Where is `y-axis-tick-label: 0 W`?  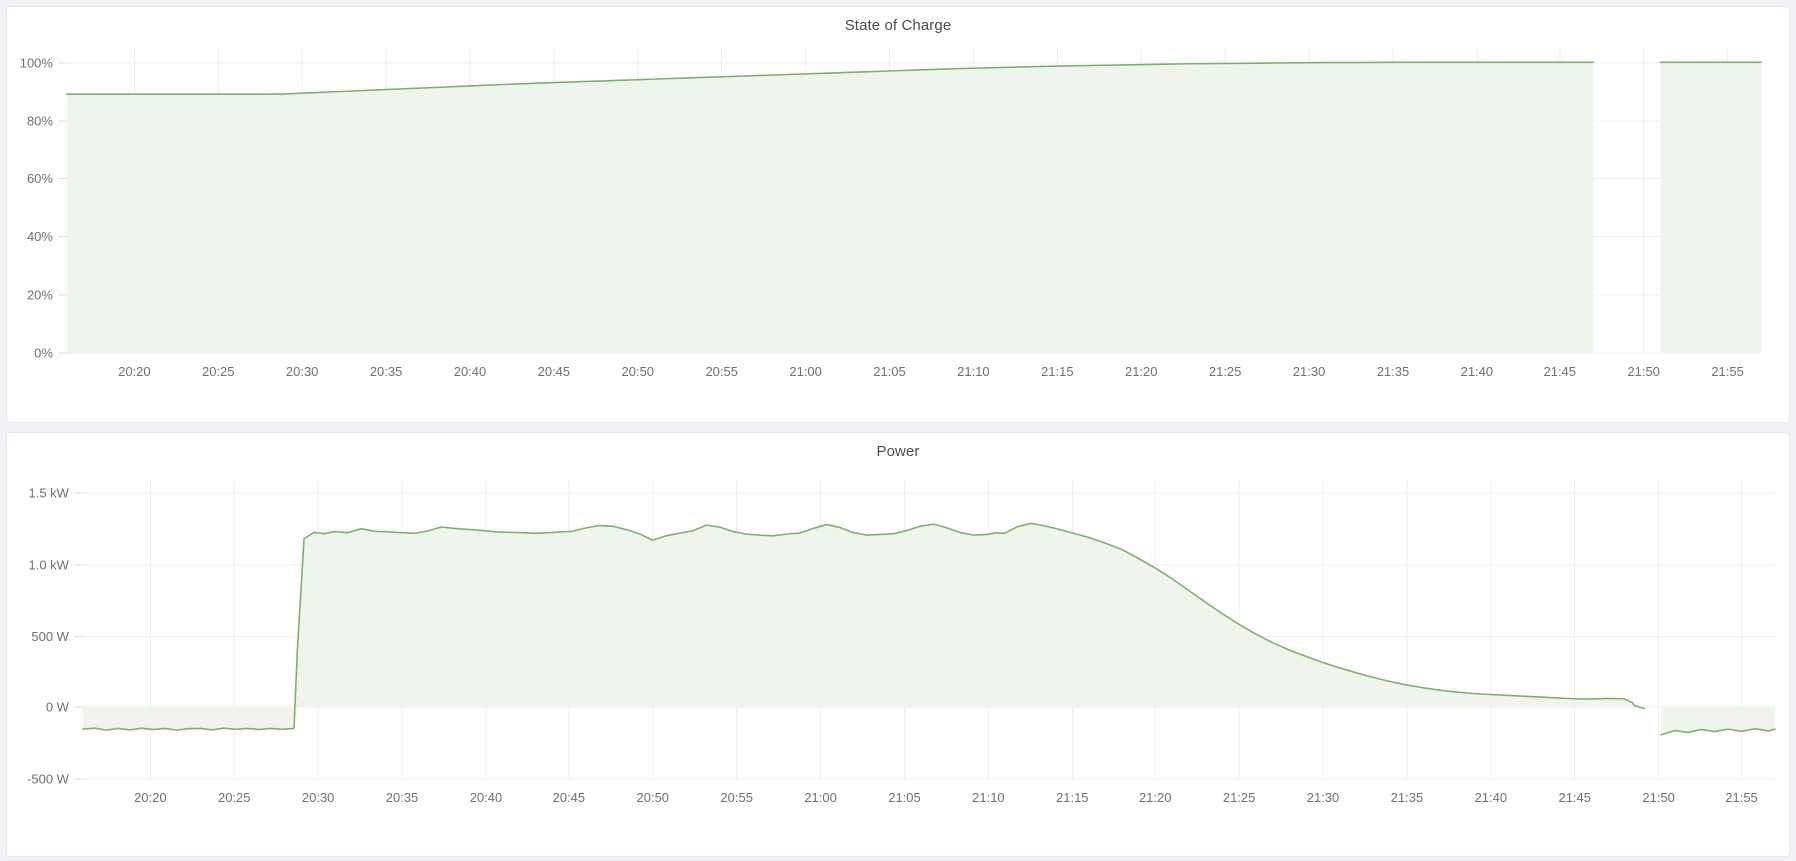
y-axis-tick-label: 0 W is located at coordinates (58, 707).